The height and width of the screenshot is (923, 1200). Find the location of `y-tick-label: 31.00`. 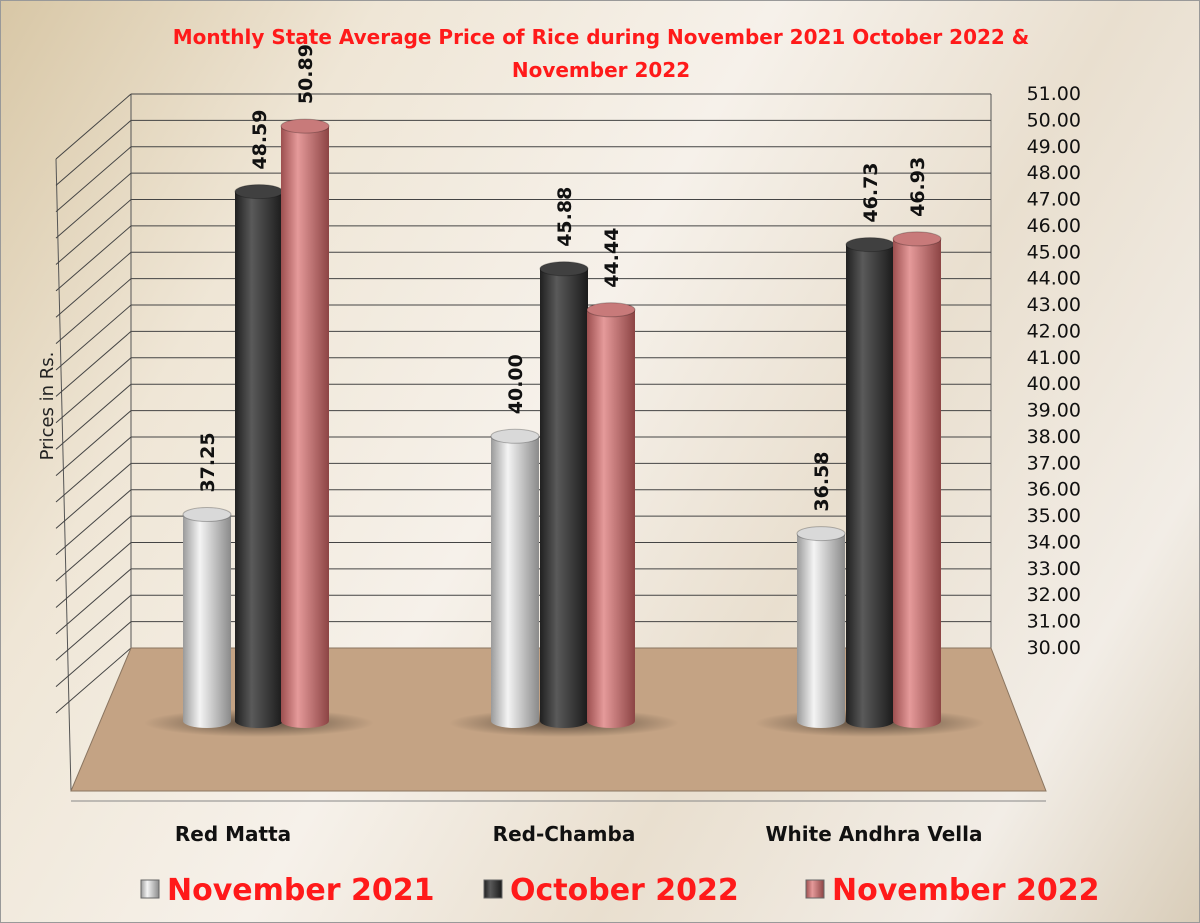

y-tick-label: 31.00 is located at coordinates (1054, 622).